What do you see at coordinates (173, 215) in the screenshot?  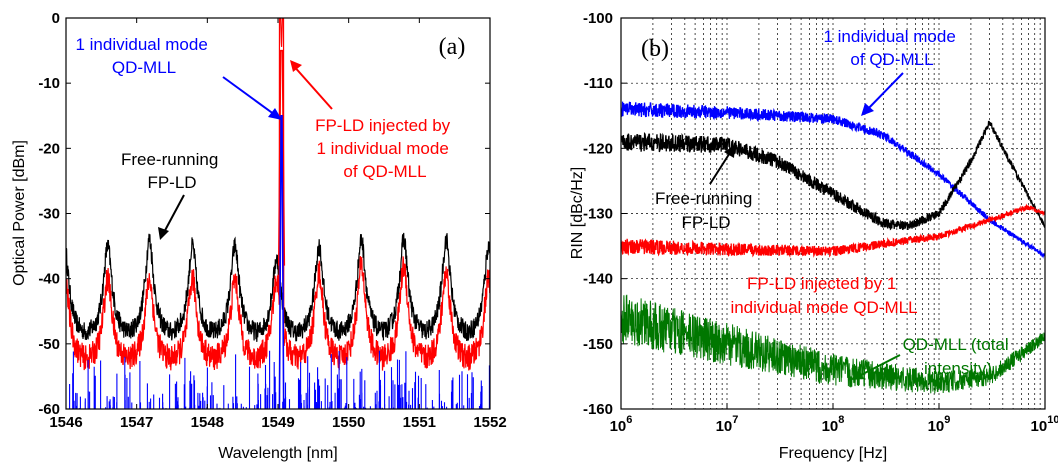 I see `arrow-free-running` at bounding box center [173, 215].